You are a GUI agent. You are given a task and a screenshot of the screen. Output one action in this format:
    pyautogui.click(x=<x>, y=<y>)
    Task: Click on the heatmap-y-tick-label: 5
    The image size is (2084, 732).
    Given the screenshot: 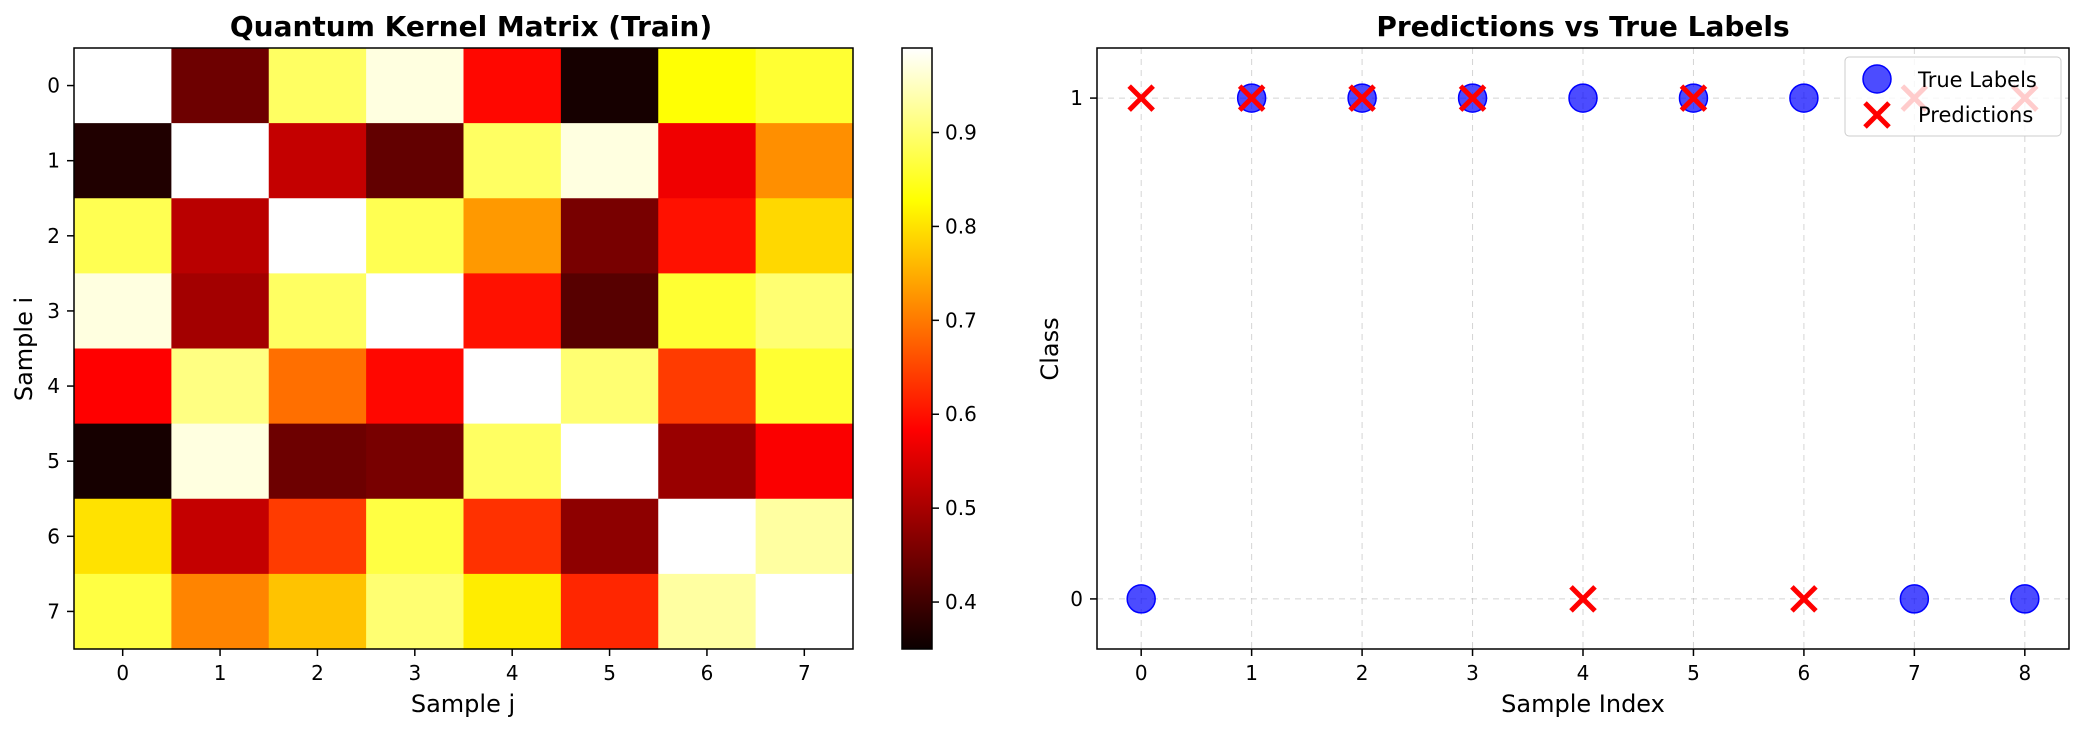 What is the action you would take?
    pyautogui.click(x=53, y=461)
    